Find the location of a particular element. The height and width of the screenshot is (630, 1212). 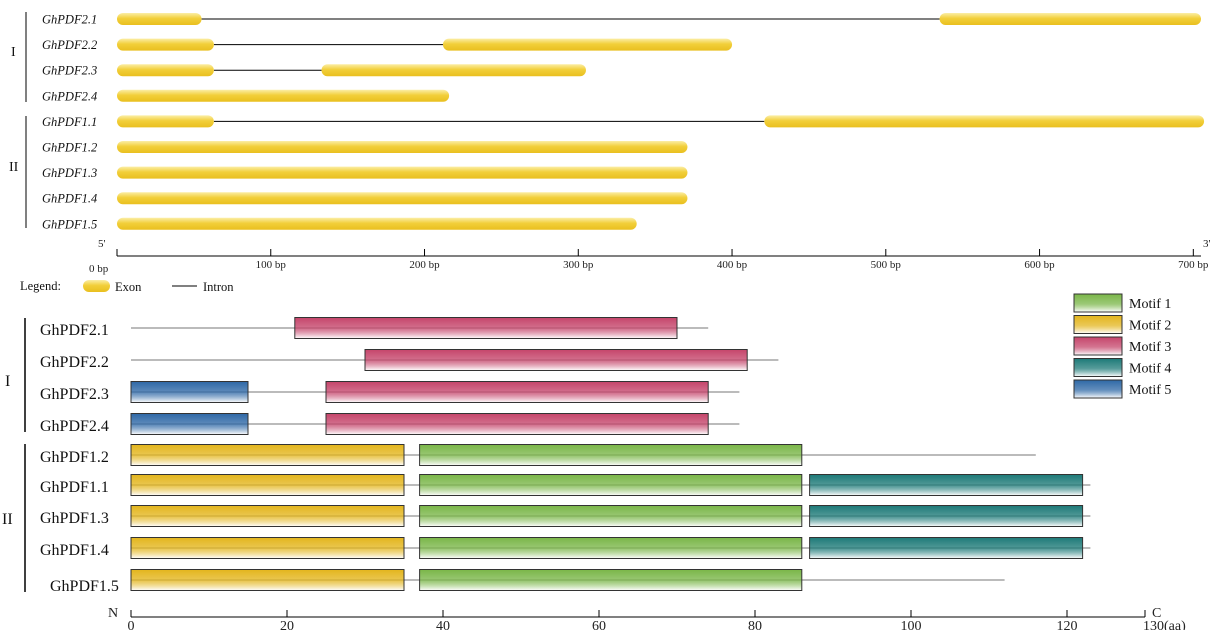

protein-name: GhPDF2.2 is located at coordinates (74, 362).